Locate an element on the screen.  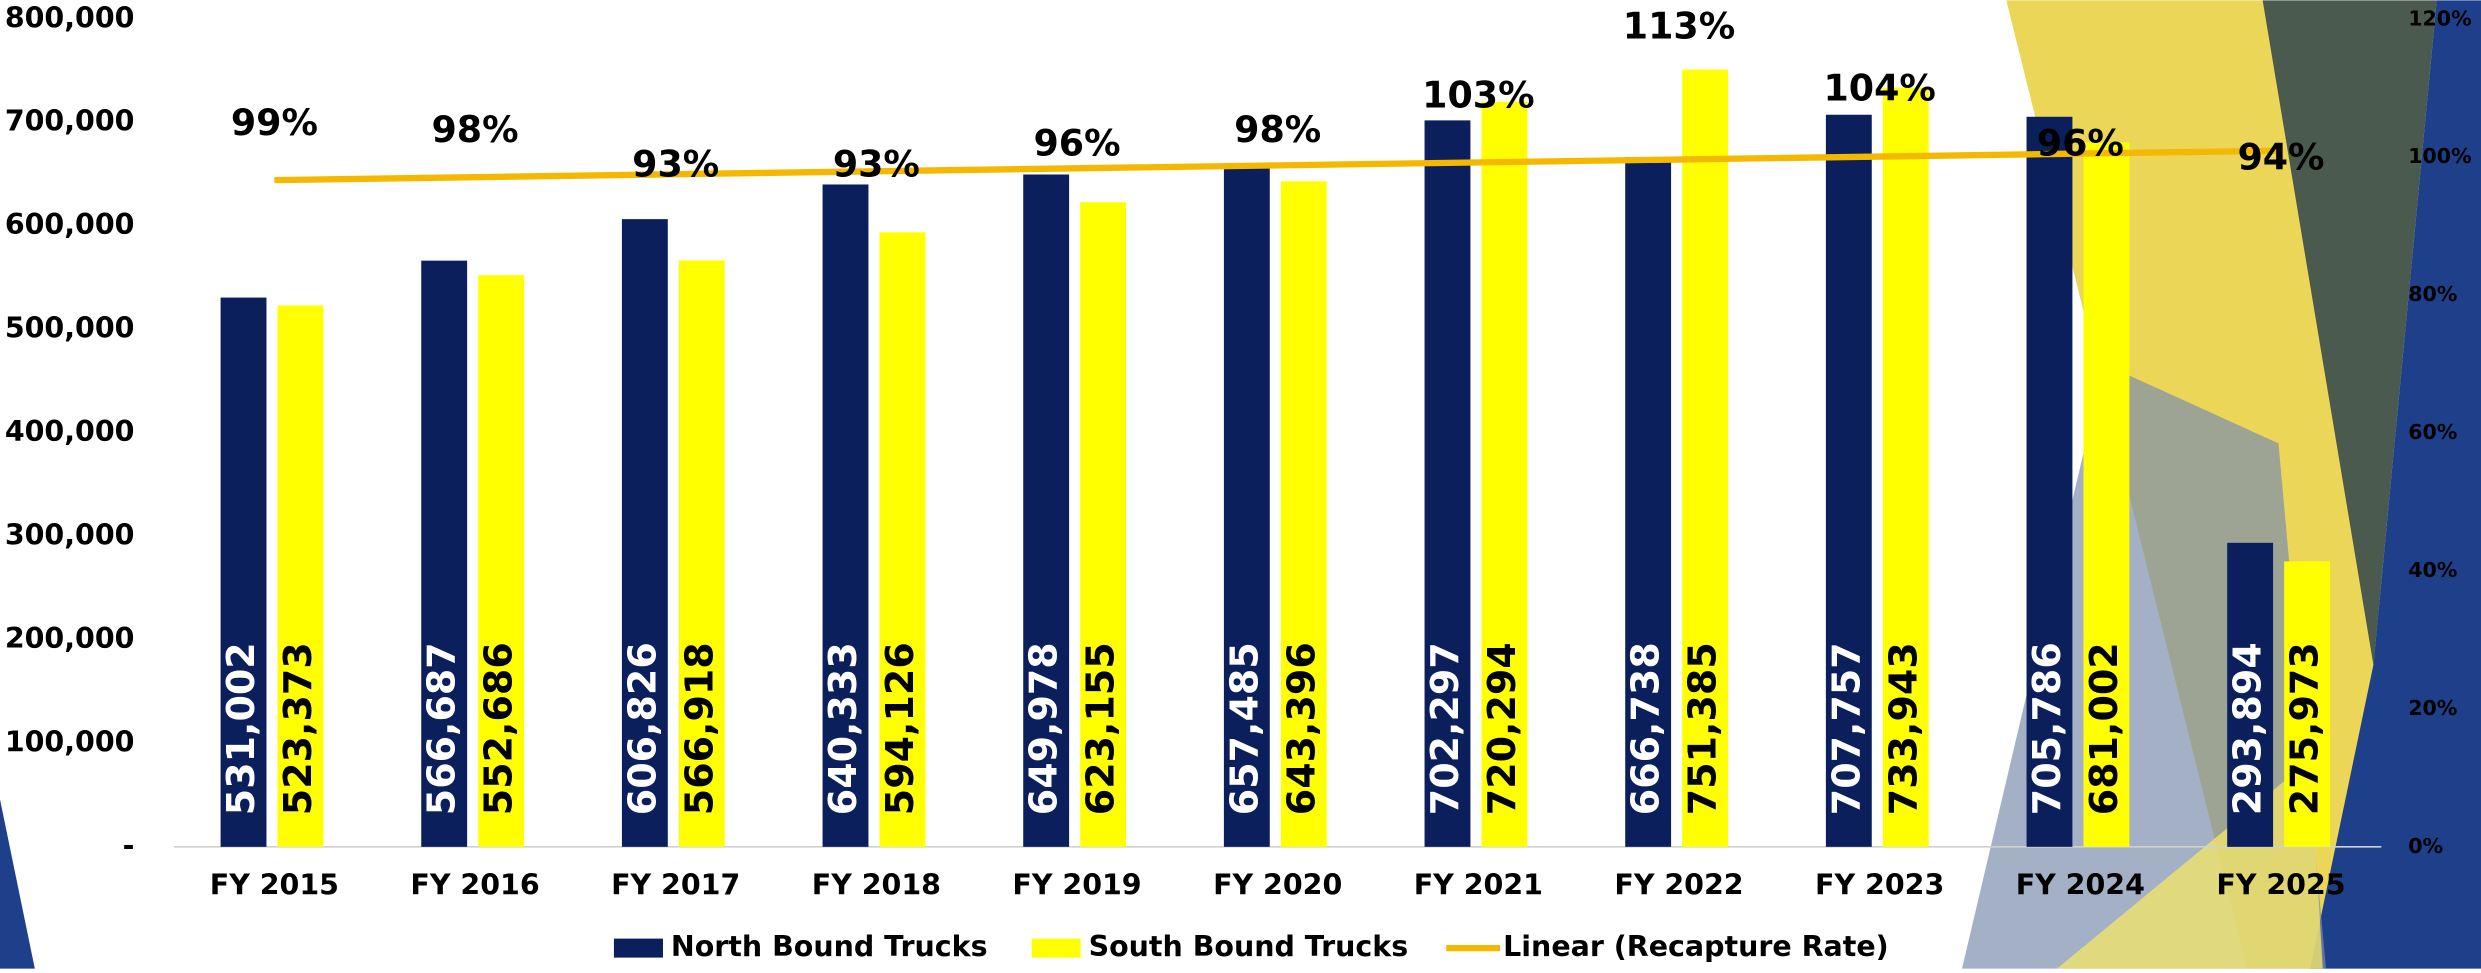
y-tick-label: 100,000 is located at coordinates (70, 741).